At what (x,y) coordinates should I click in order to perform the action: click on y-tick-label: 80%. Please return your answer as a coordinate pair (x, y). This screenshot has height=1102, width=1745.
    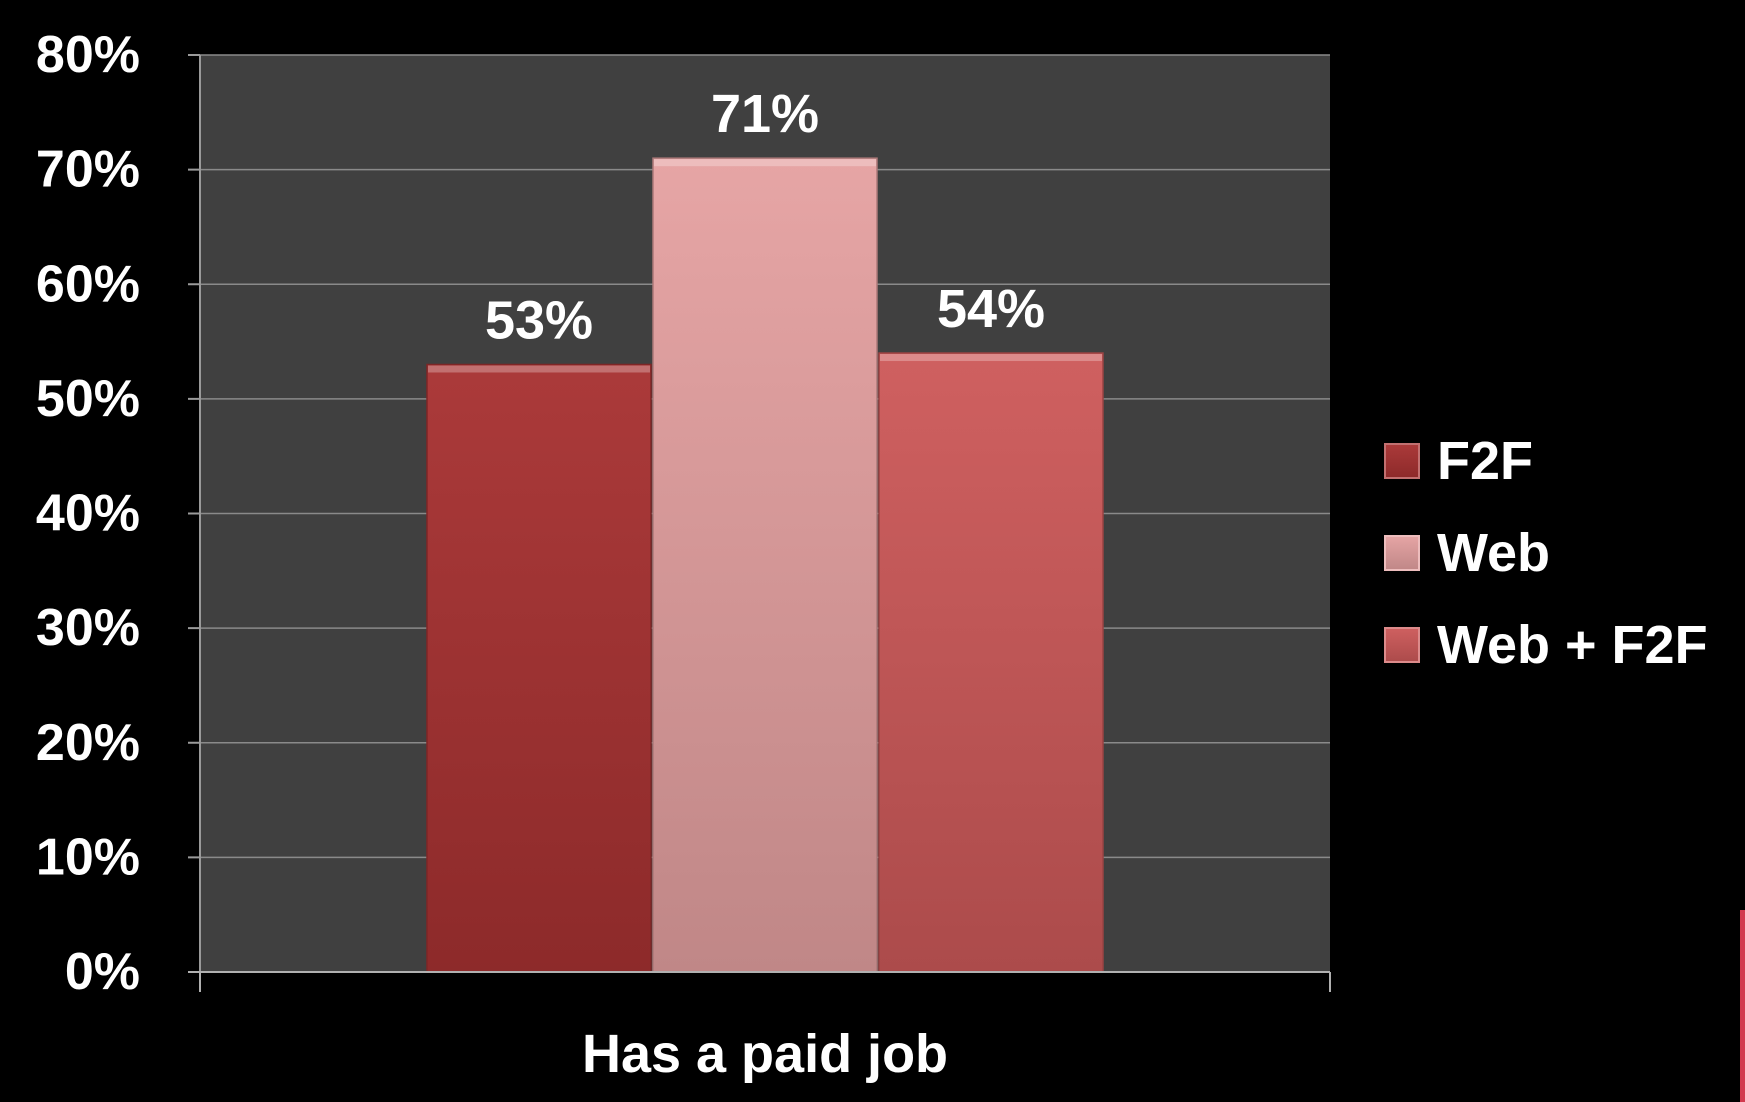
    Looking at the image, I should click on (88, 55).